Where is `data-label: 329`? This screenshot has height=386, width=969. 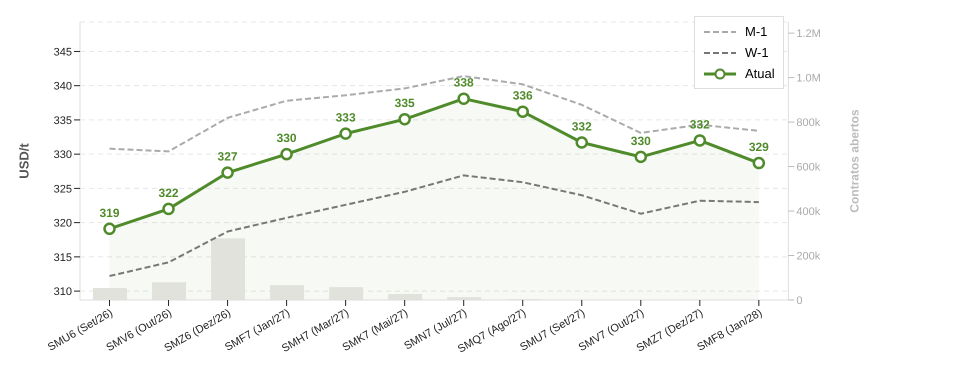 data-label: 329 is located at coordinates (759, 147).